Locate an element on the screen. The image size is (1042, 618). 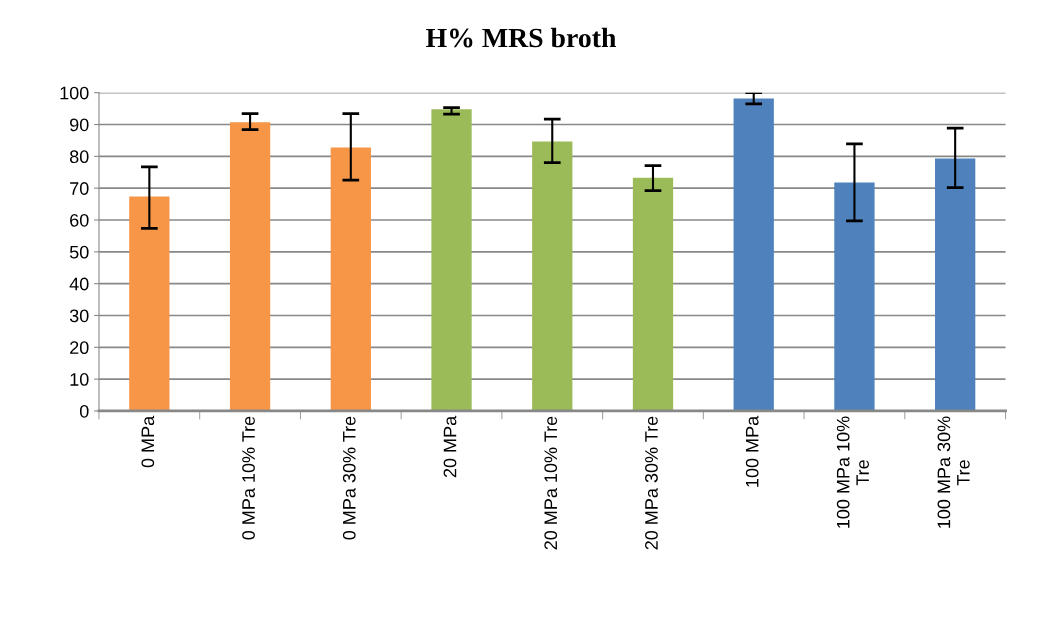
x-tick-label: 0 MPa 30% Tre is located at coordinates (349, 478).